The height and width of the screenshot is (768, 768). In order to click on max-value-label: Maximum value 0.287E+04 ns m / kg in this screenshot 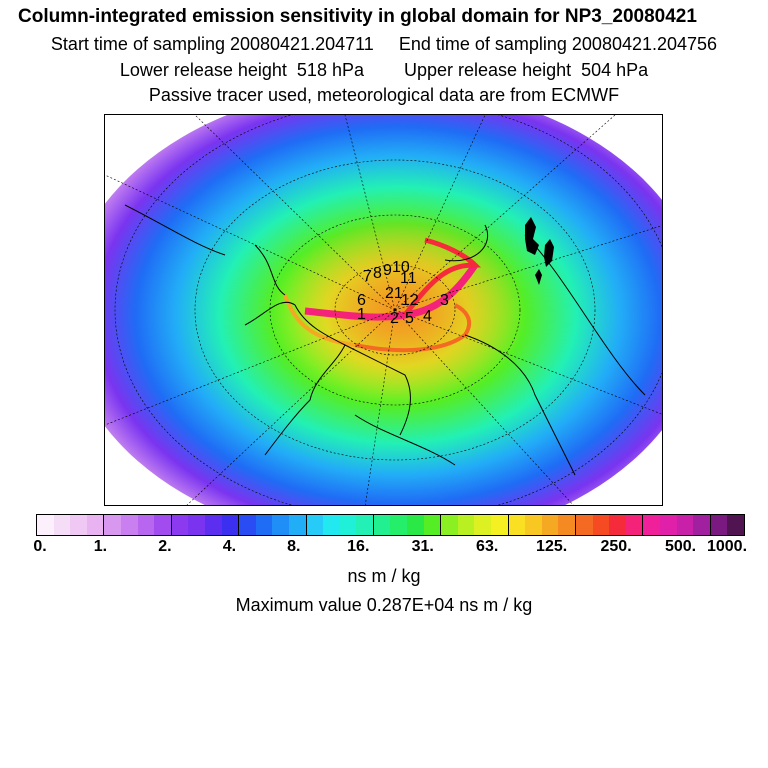, I will do `click(384, 605)`.